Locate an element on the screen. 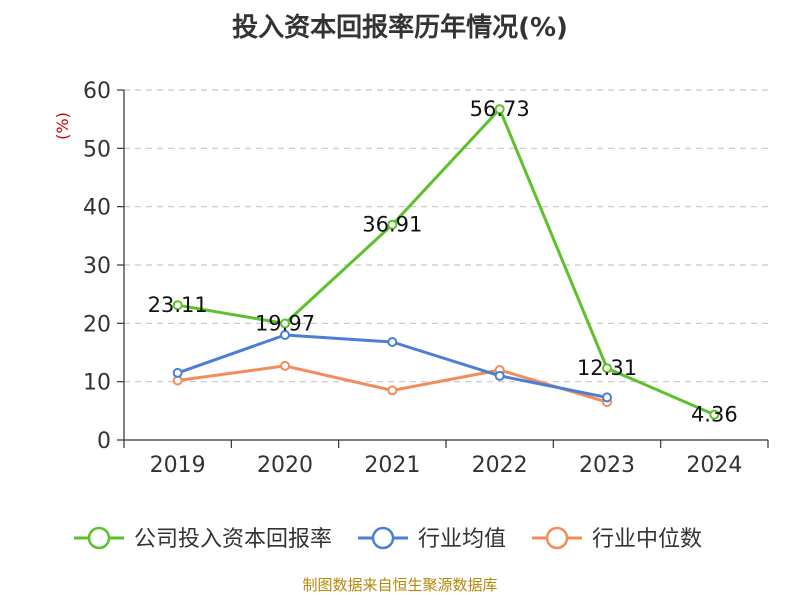  data-label: 19.97 is located at coordinates (285, 324).